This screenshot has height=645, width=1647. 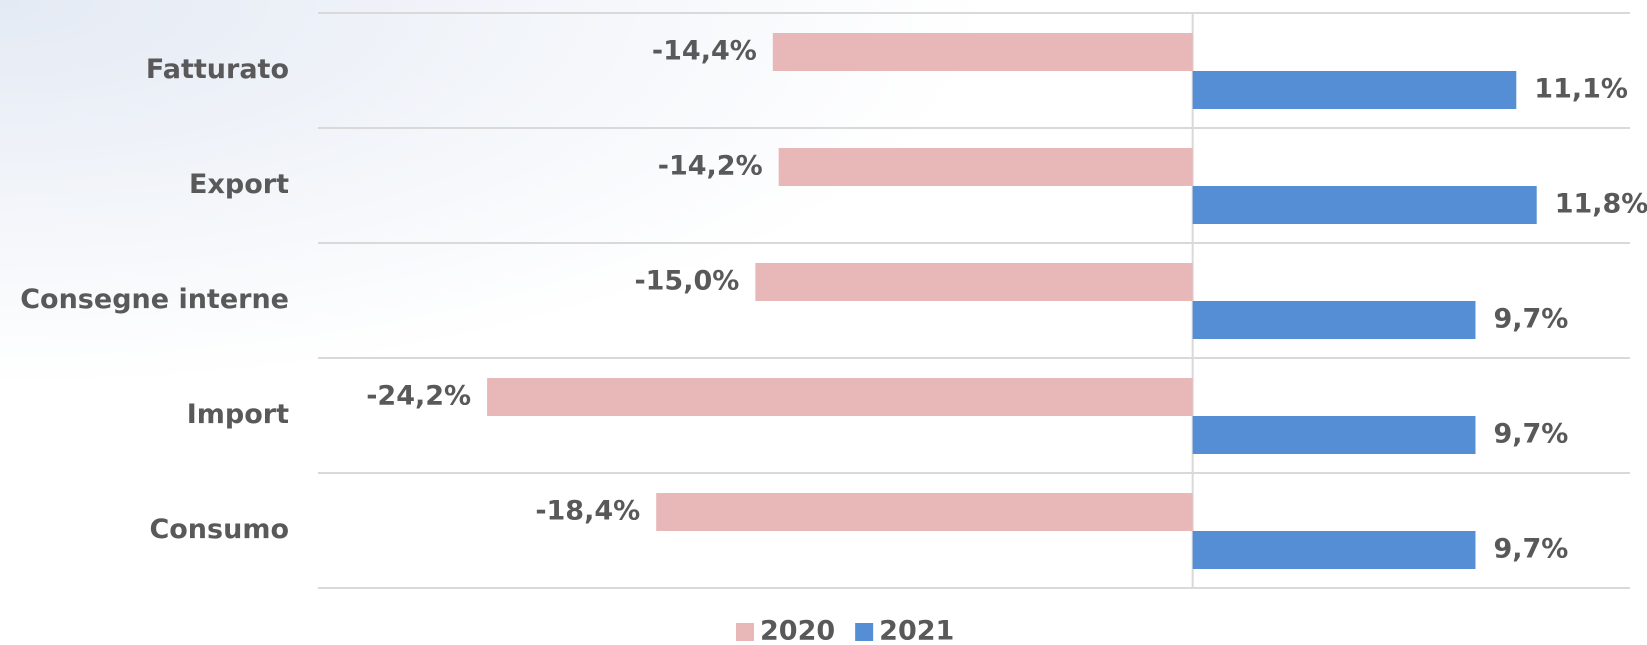 What do you see at coordinates (154, 299) in the screenshot?
I see `category-label: Consegne interne` at bounding box center [154, 299].